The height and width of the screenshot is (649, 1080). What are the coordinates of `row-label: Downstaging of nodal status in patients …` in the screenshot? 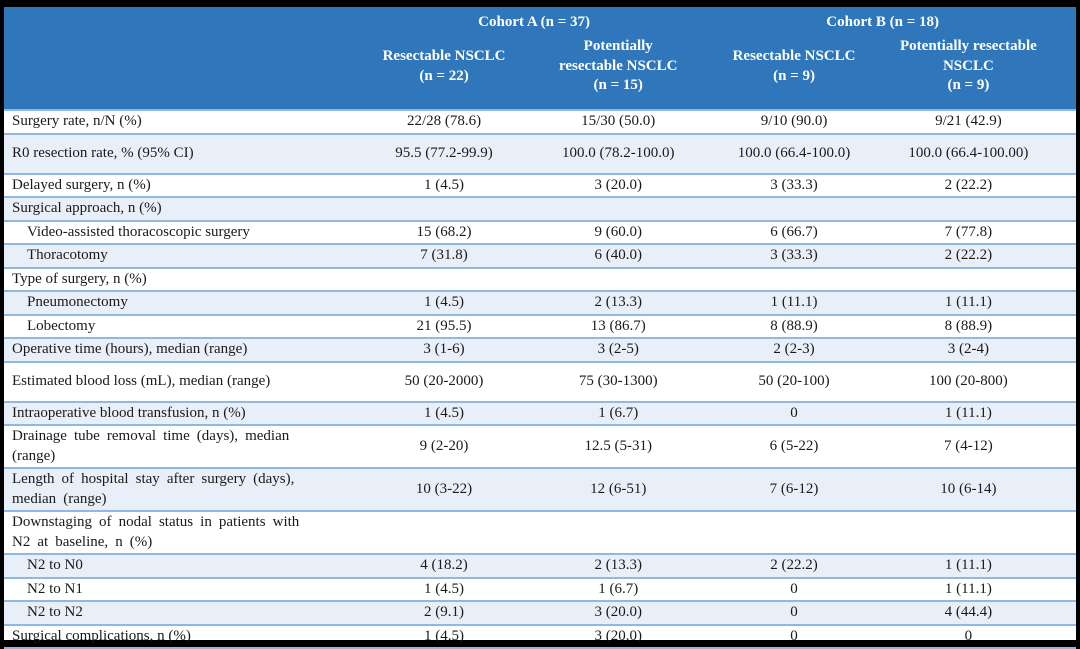 It's located at (156, 532).